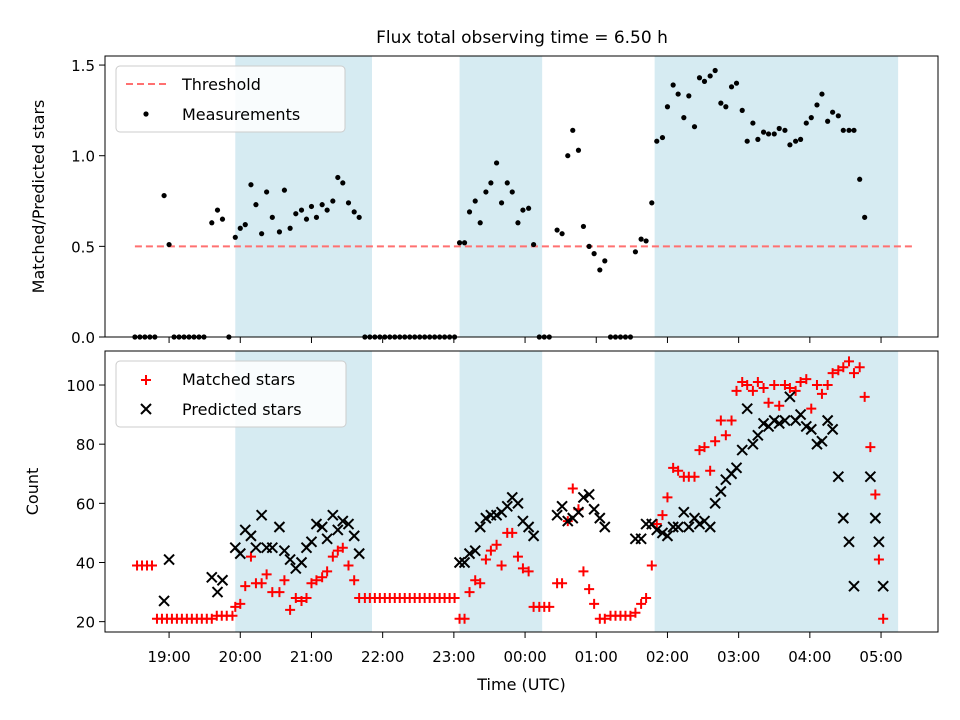 The width and height of the screenshot is (960, 720). Describe the element at coordinates (524, 657) in the screenshot. I see `x-tick-label: 00:00` at that location.